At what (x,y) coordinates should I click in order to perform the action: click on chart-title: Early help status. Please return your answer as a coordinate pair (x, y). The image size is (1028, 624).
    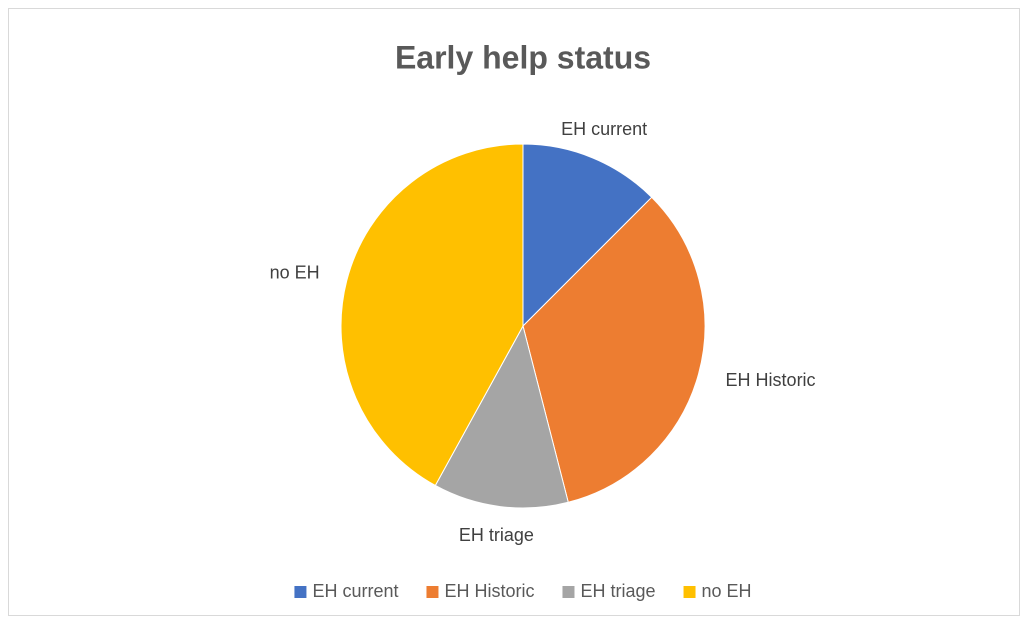
    Looking at the image, I should click on (523, 57).